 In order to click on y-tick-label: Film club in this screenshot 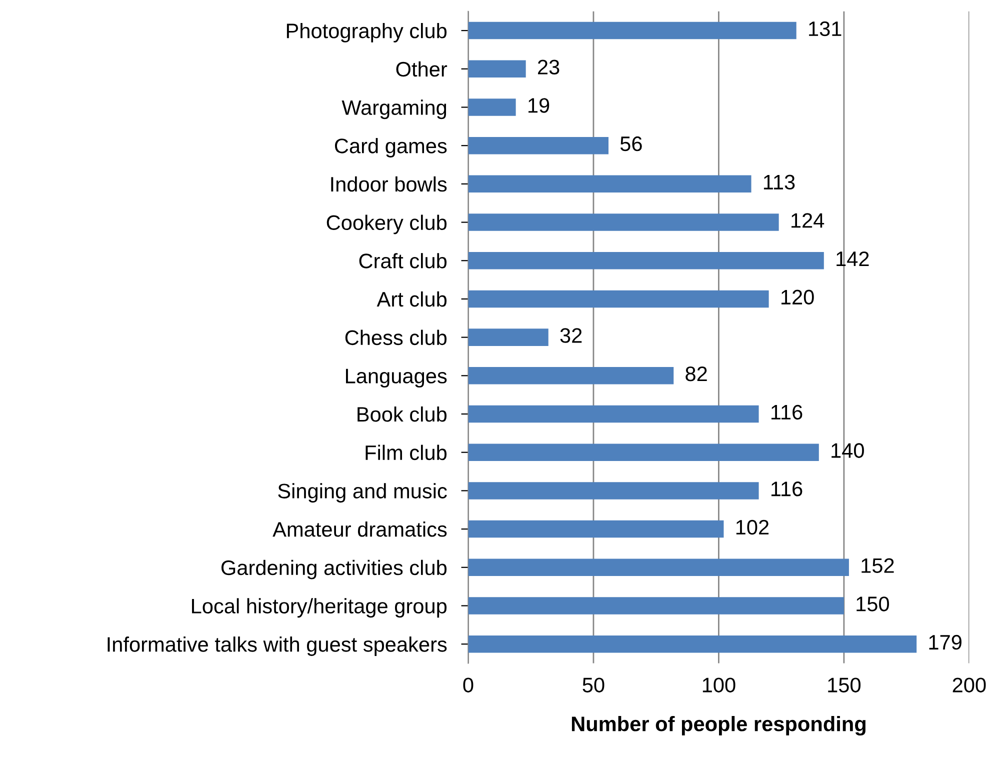, I will do `click(406, 452)`.